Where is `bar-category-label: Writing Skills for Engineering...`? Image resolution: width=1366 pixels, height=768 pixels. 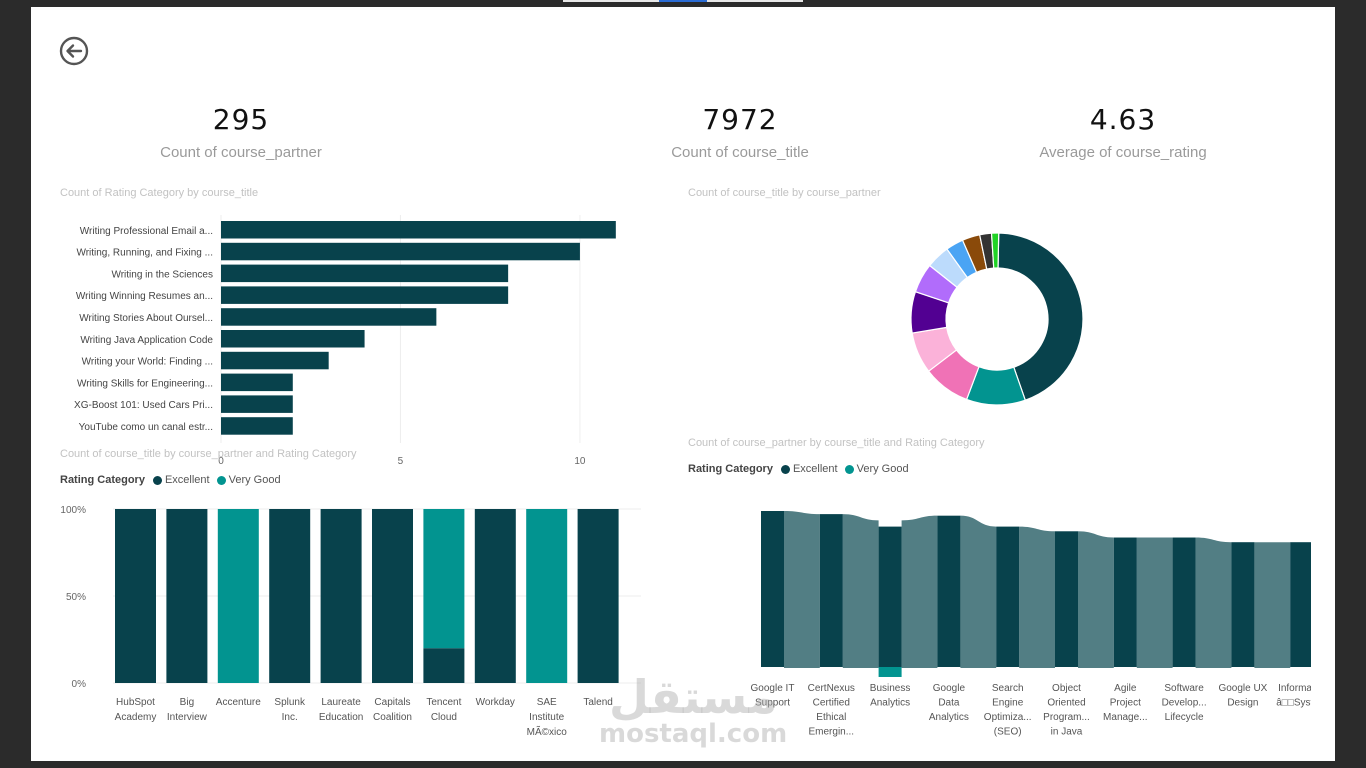
bar-category-label: Writing Skills for Engineering... is located at coordinates (145, 383).